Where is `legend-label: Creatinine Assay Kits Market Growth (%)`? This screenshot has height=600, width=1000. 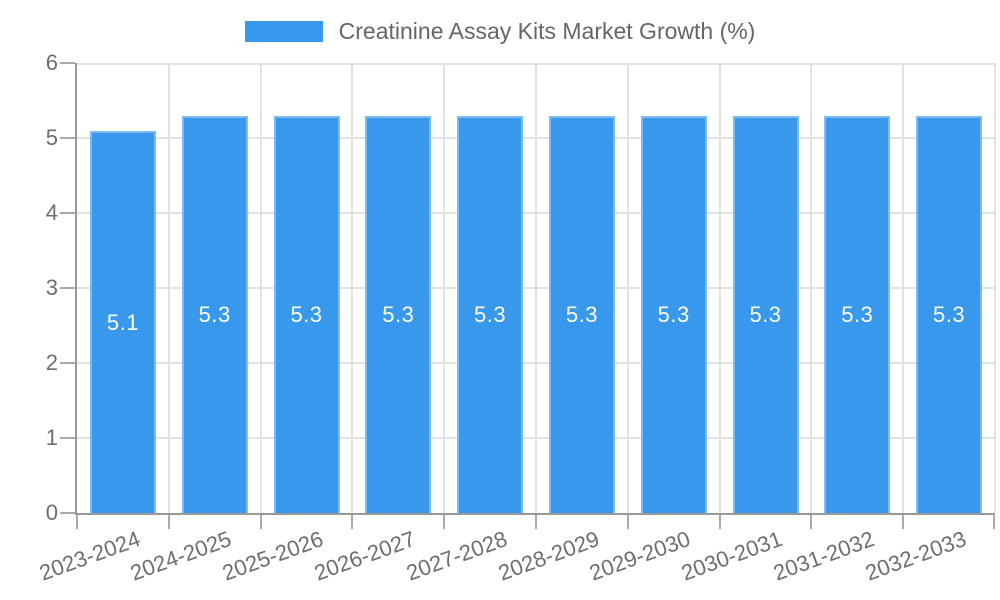 legend-label: Creatinine Assay Kits Market Growth (%) is located at coordinates (547, 31).